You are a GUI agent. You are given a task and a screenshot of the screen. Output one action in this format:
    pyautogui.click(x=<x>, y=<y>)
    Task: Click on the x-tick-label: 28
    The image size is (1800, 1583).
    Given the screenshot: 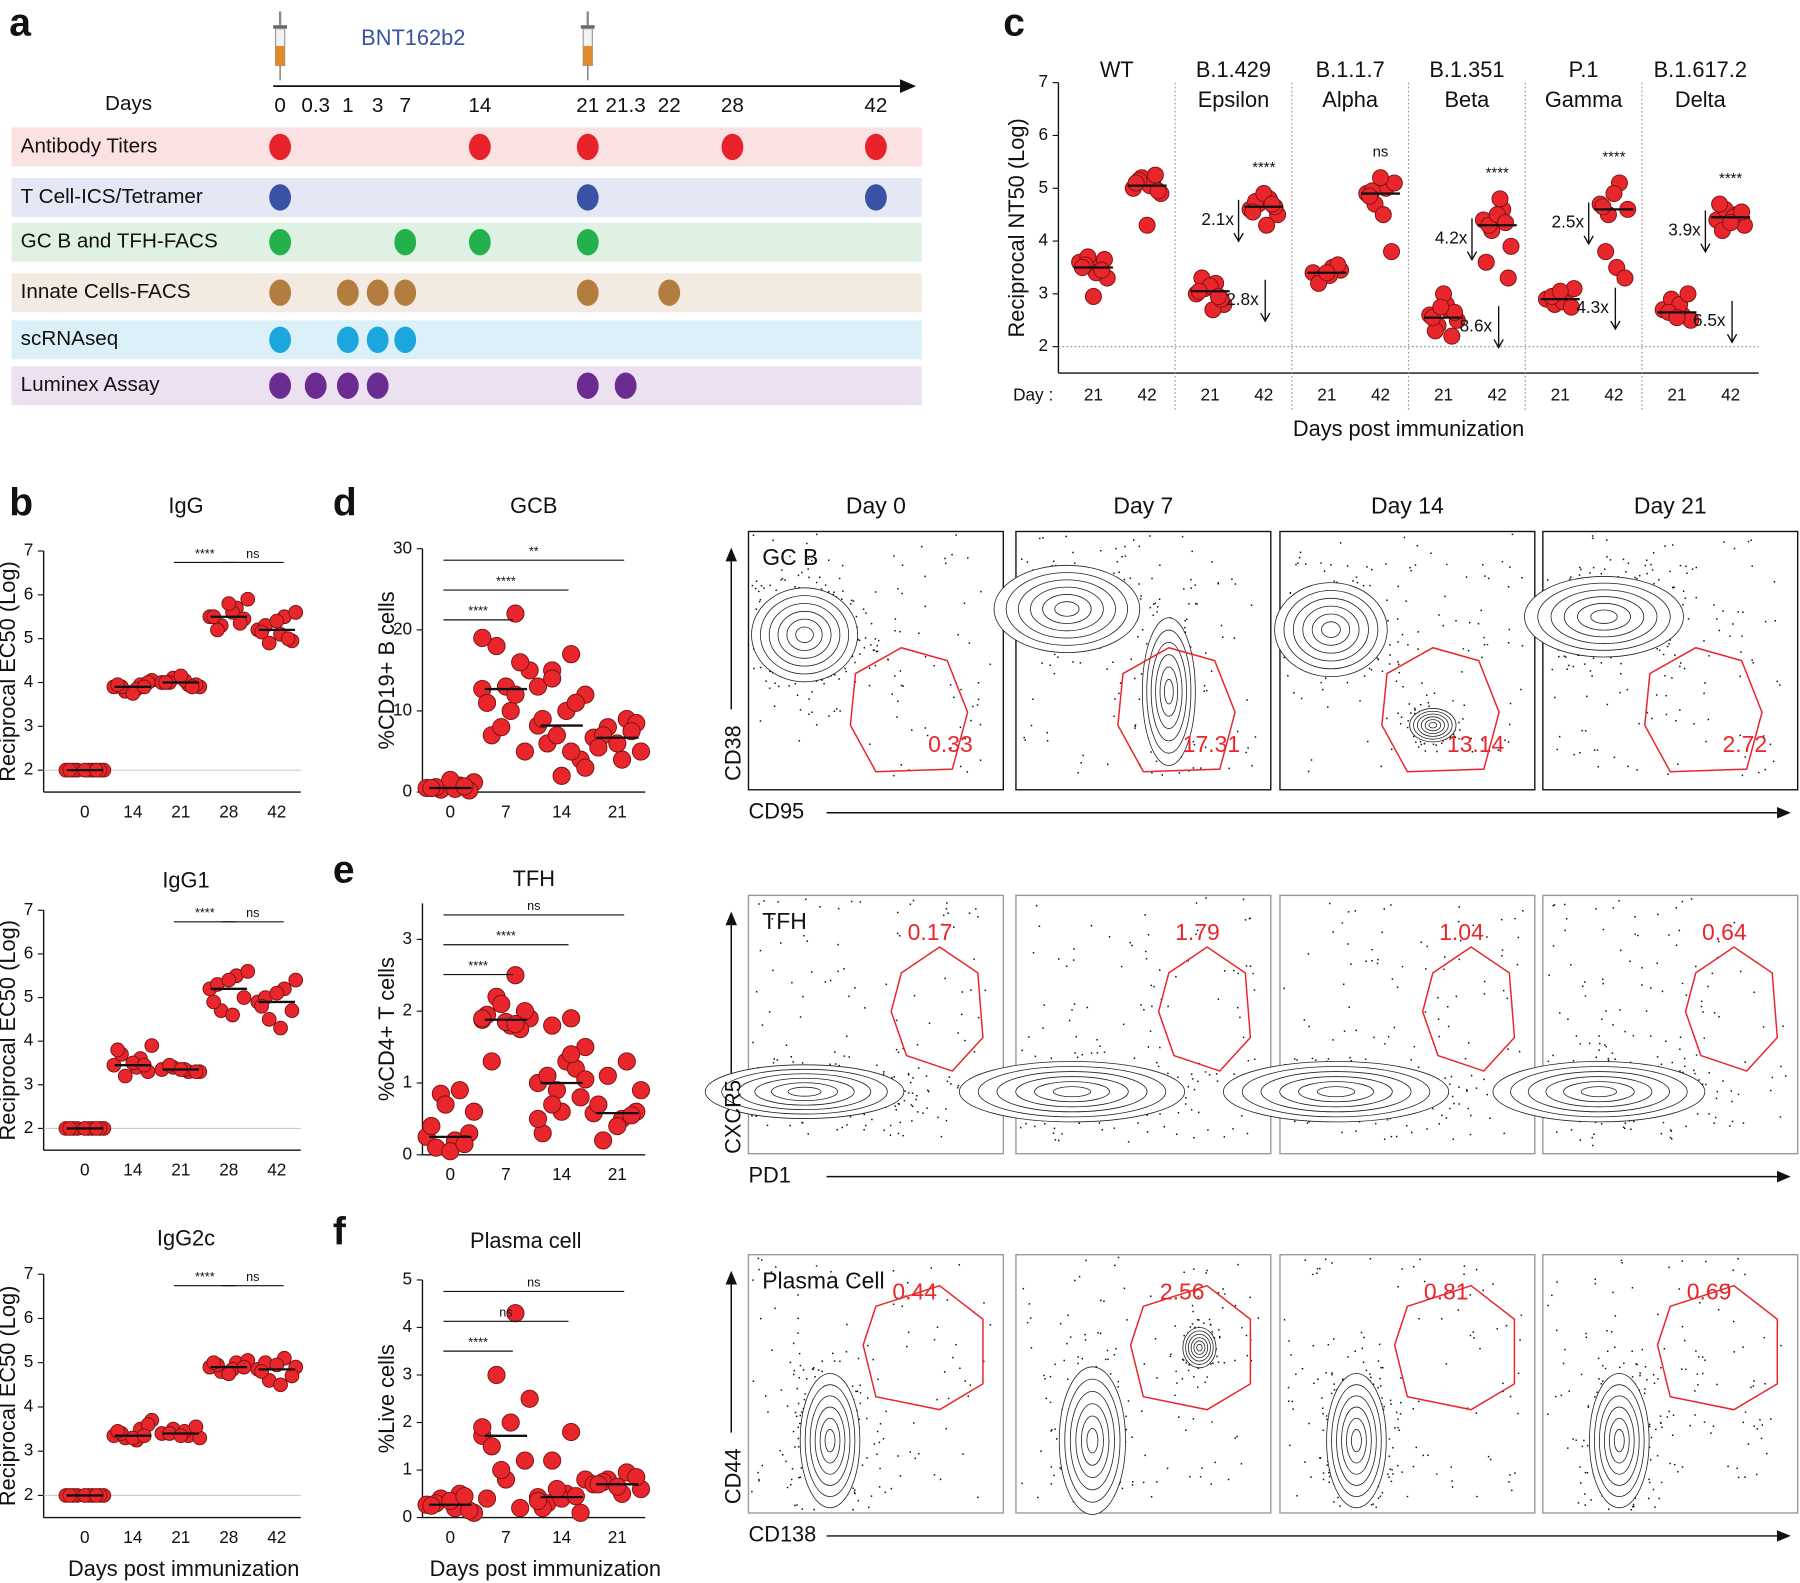 What is the action you would take?
    pyautogui.click(x=228, y=1537)
    